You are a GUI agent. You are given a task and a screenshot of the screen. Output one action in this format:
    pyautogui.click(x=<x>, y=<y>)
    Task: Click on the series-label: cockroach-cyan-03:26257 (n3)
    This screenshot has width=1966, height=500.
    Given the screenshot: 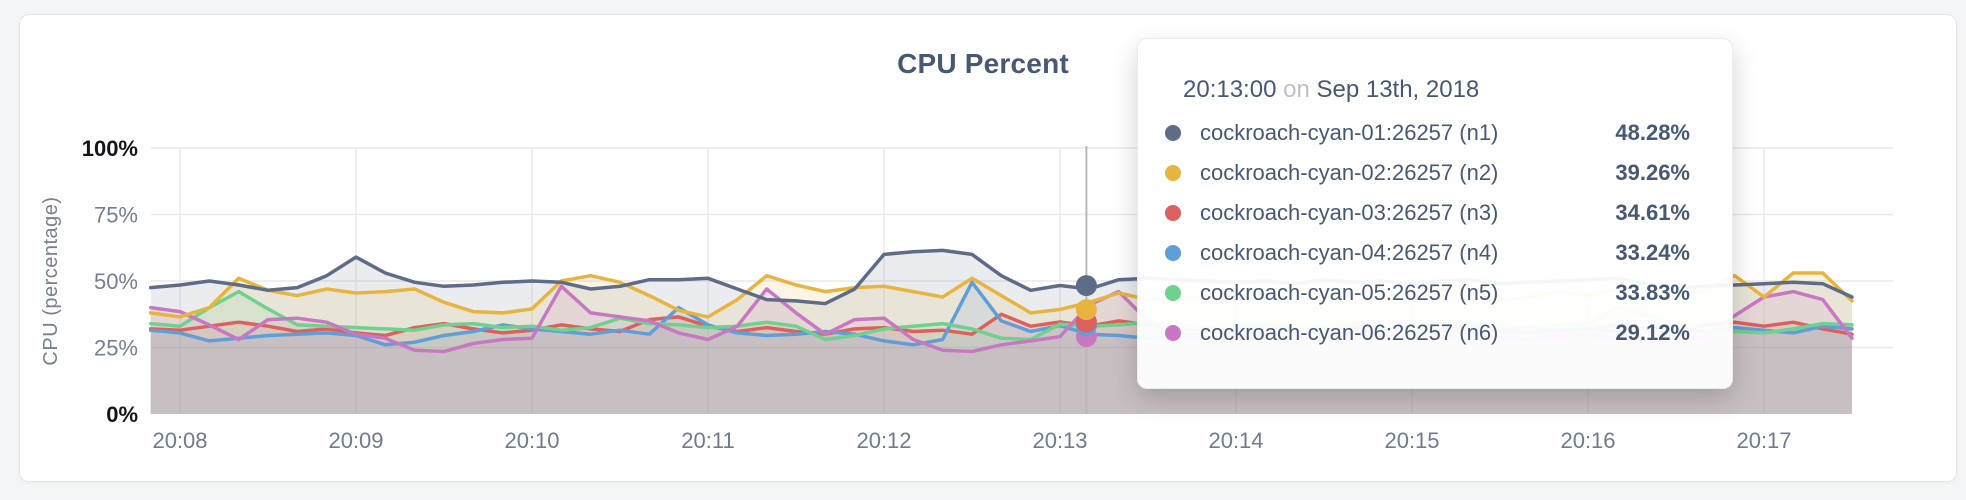 What is the action you would take?
    pyautogui.click(x=1349, y=212)
    